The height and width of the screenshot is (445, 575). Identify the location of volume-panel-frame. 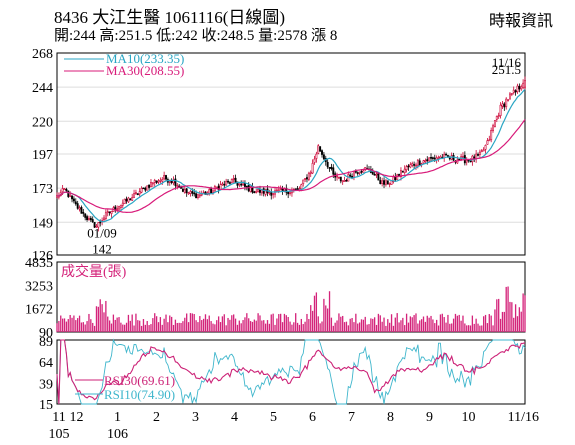
(291, 297).